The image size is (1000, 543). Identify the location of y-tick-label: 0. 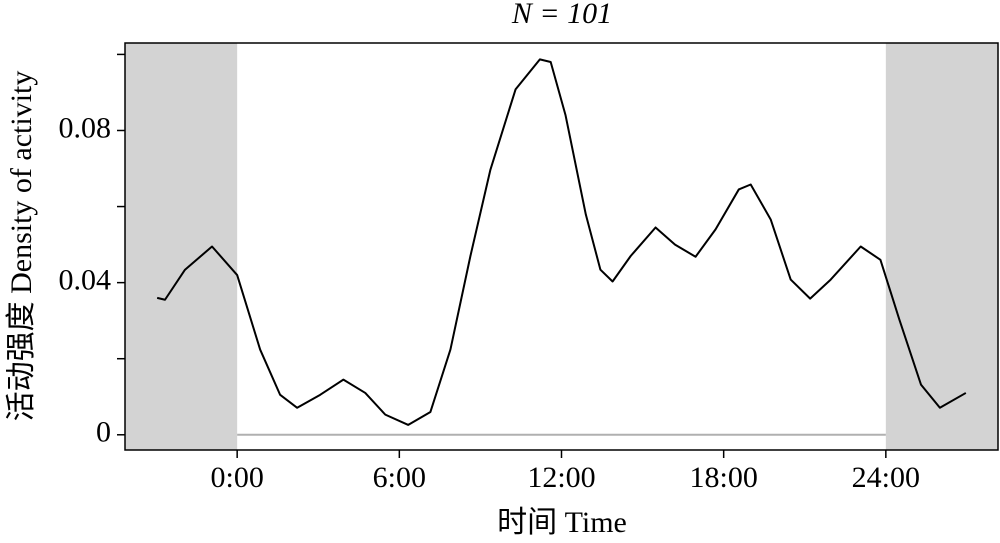
(103, 432).